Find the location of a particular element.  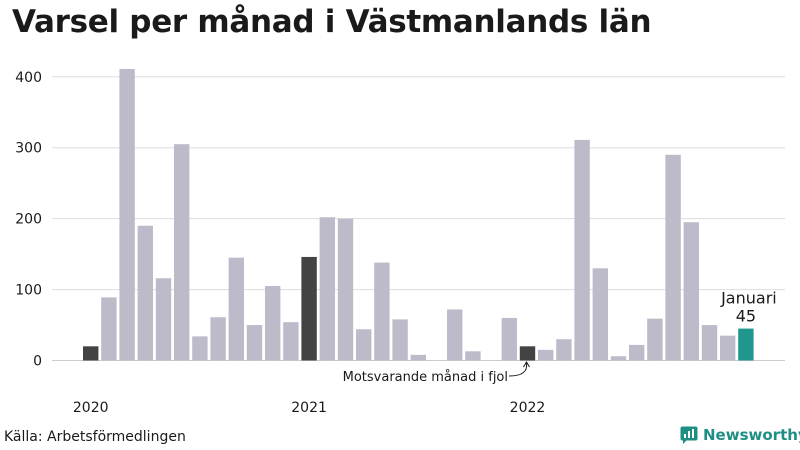

y-tick-label: 200 is located at coordinates (28, 220).